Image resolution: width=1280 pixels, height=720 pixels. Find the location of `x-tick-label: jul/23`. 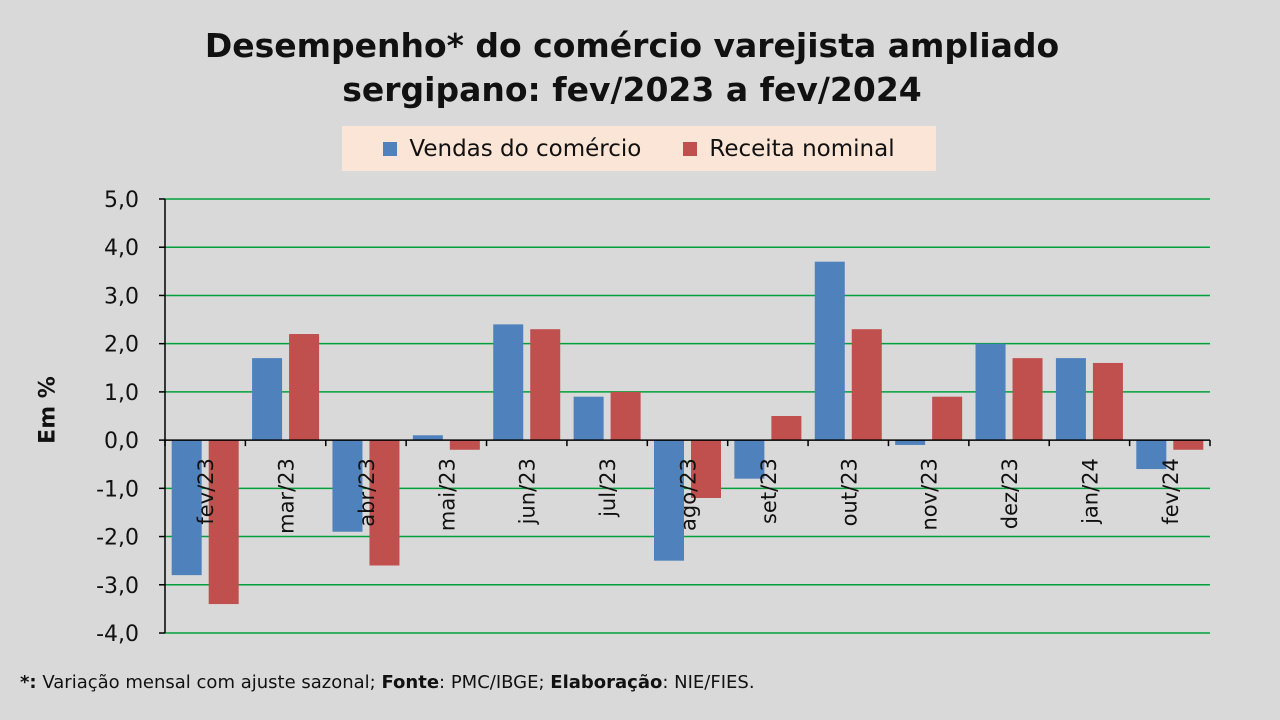

x-tick-label: jul/23 is located at coordinates (608, 488).